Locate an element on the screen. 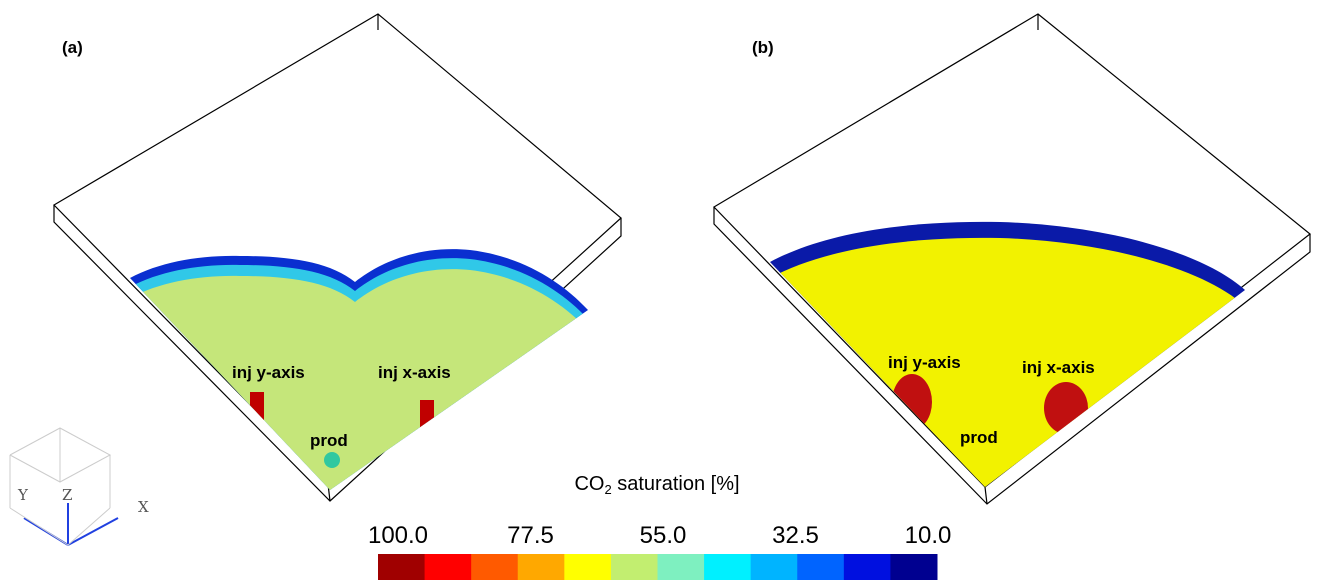 The height and width of the screenshot is (580, 1319). colorbar-tick-label: 55.0 is located at coordinates (663, 535).